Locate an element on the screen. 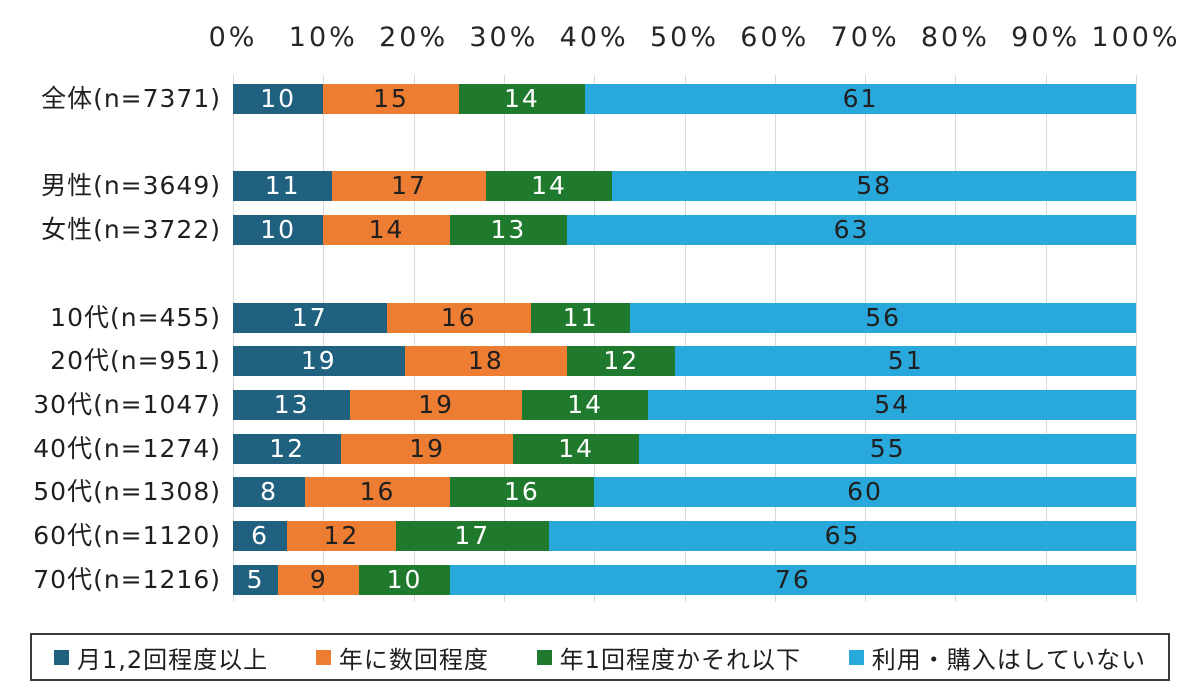  bar-value-label: 63 is located at coordinates (851, 230).